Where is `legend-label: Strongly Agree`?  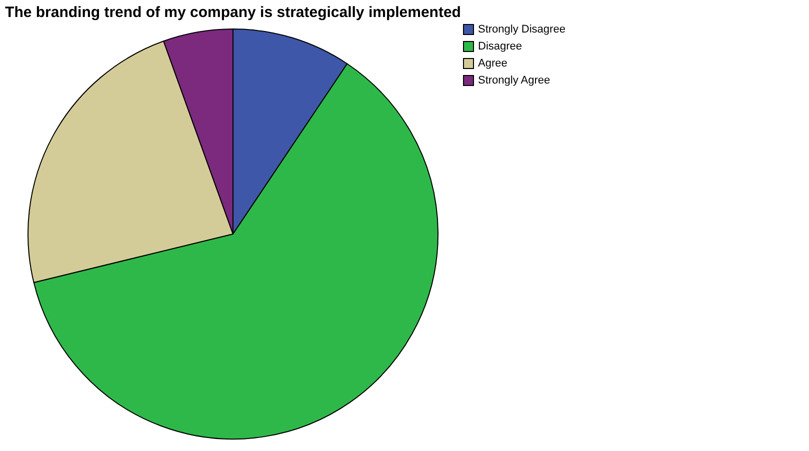
legend-label: Strongly Agree is located at coordinates (514, 80).